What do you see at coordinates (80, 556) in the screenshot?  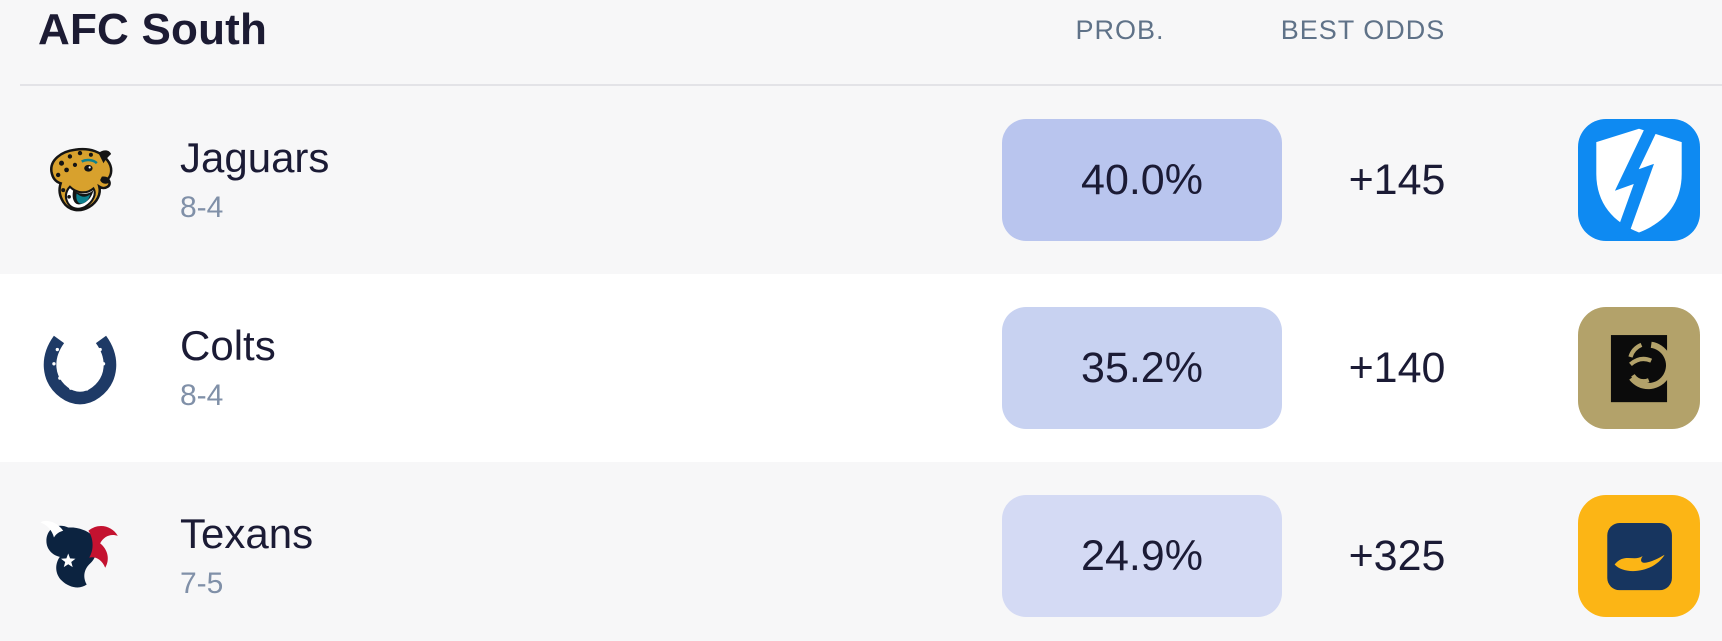 I see `texans-logo-icon` at bounding box center [80, 556].